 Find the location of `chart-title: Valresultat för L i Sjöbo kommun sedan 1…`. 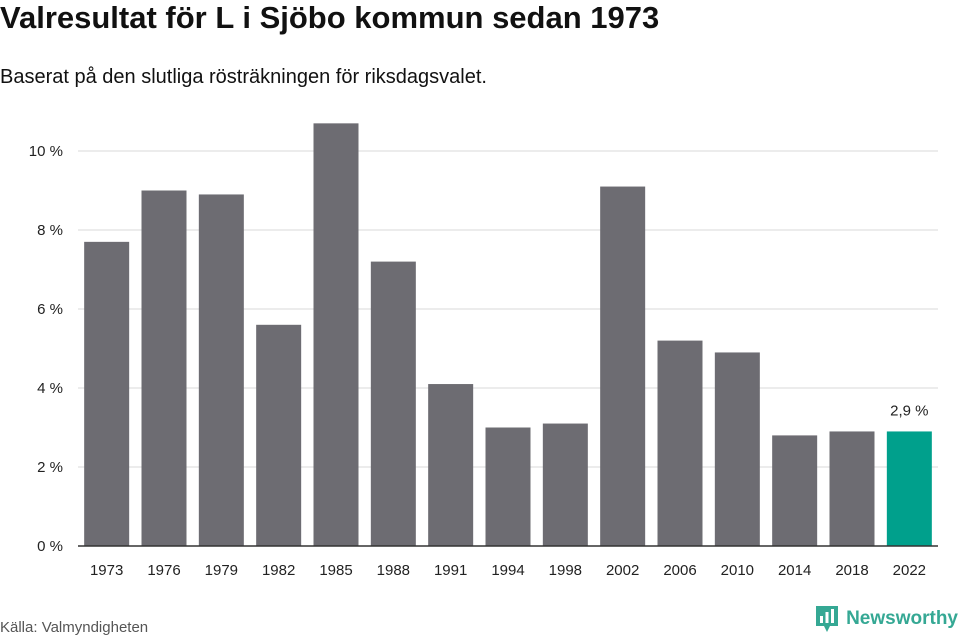

chart-title: Valresultat för L i Sjöbo kommun sedan 1… is located at coordinates (330, 17).